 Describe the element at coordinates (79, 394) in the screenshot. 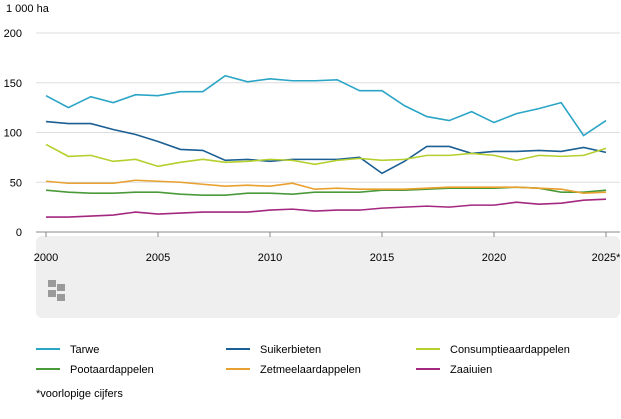

I see `footnote: *voorlopige cijfers` at that location.